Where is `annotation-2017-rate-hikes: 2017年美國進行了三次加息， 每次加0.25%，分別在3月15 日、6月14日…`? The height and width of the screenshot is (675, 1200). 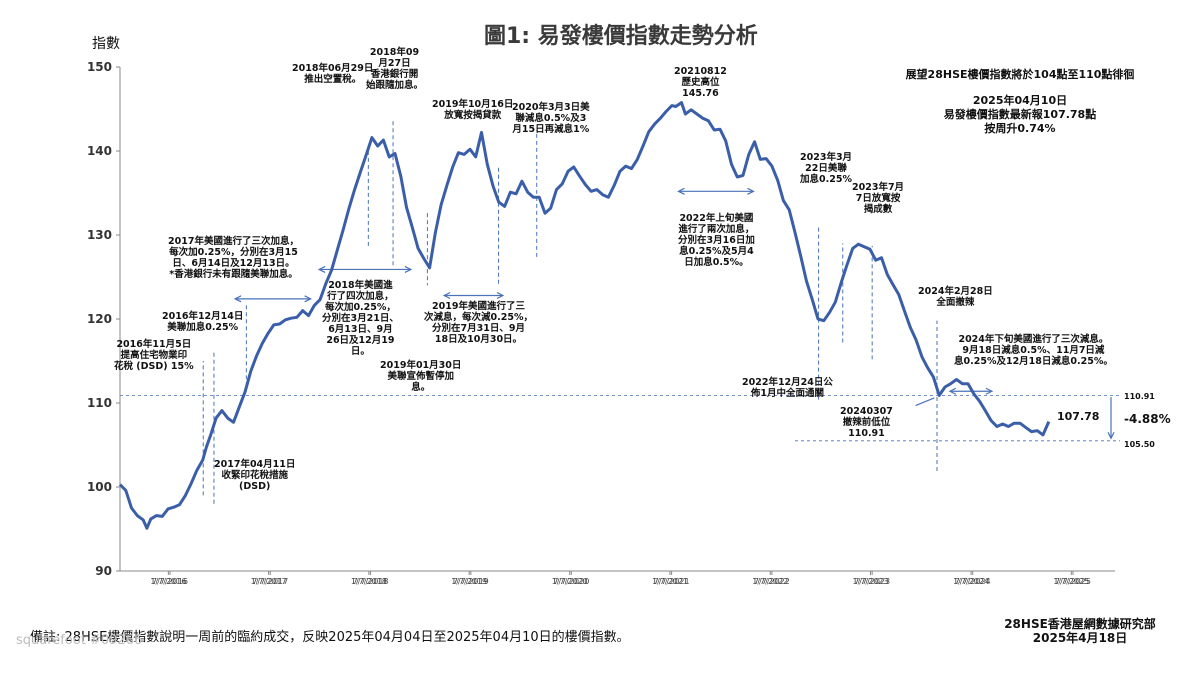 annotation-2017-rate-hikes: 2017年美國進行了三次加息， 每次加0.25%，分別在3月15 日、6月14日… is located at coordinates (233, 258).